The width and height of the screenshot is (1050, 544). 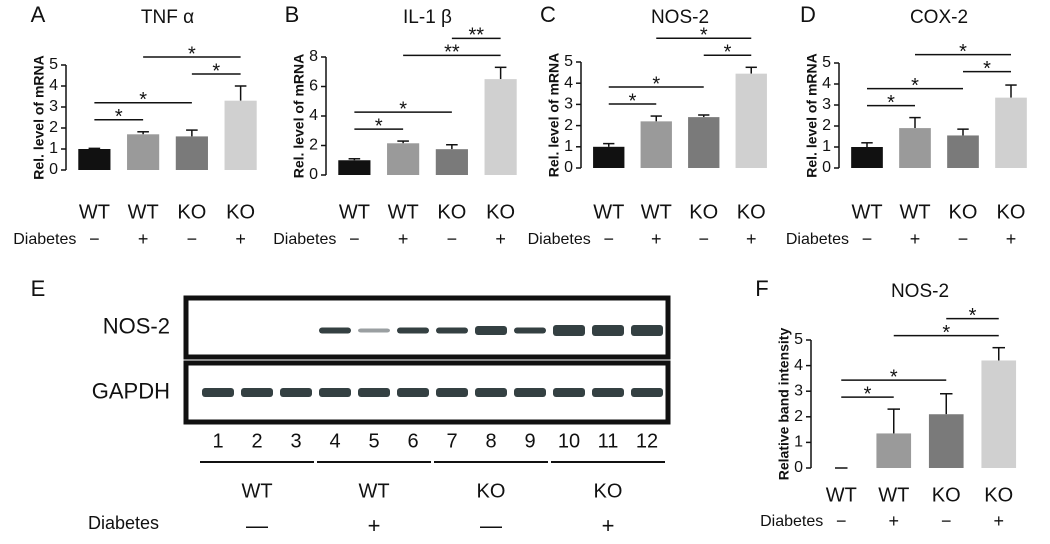 I want to click on group-label: WT, so click(x=373, y=491).